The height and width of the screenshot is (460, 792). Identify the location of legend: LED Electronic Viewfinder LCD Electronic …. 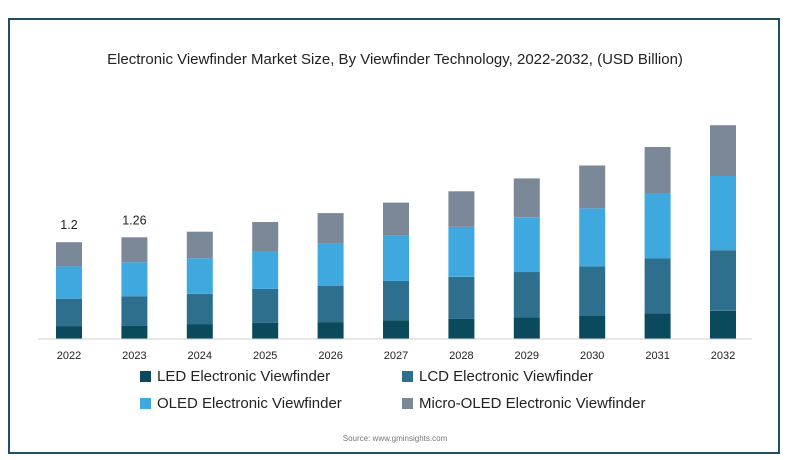
(392, 390).